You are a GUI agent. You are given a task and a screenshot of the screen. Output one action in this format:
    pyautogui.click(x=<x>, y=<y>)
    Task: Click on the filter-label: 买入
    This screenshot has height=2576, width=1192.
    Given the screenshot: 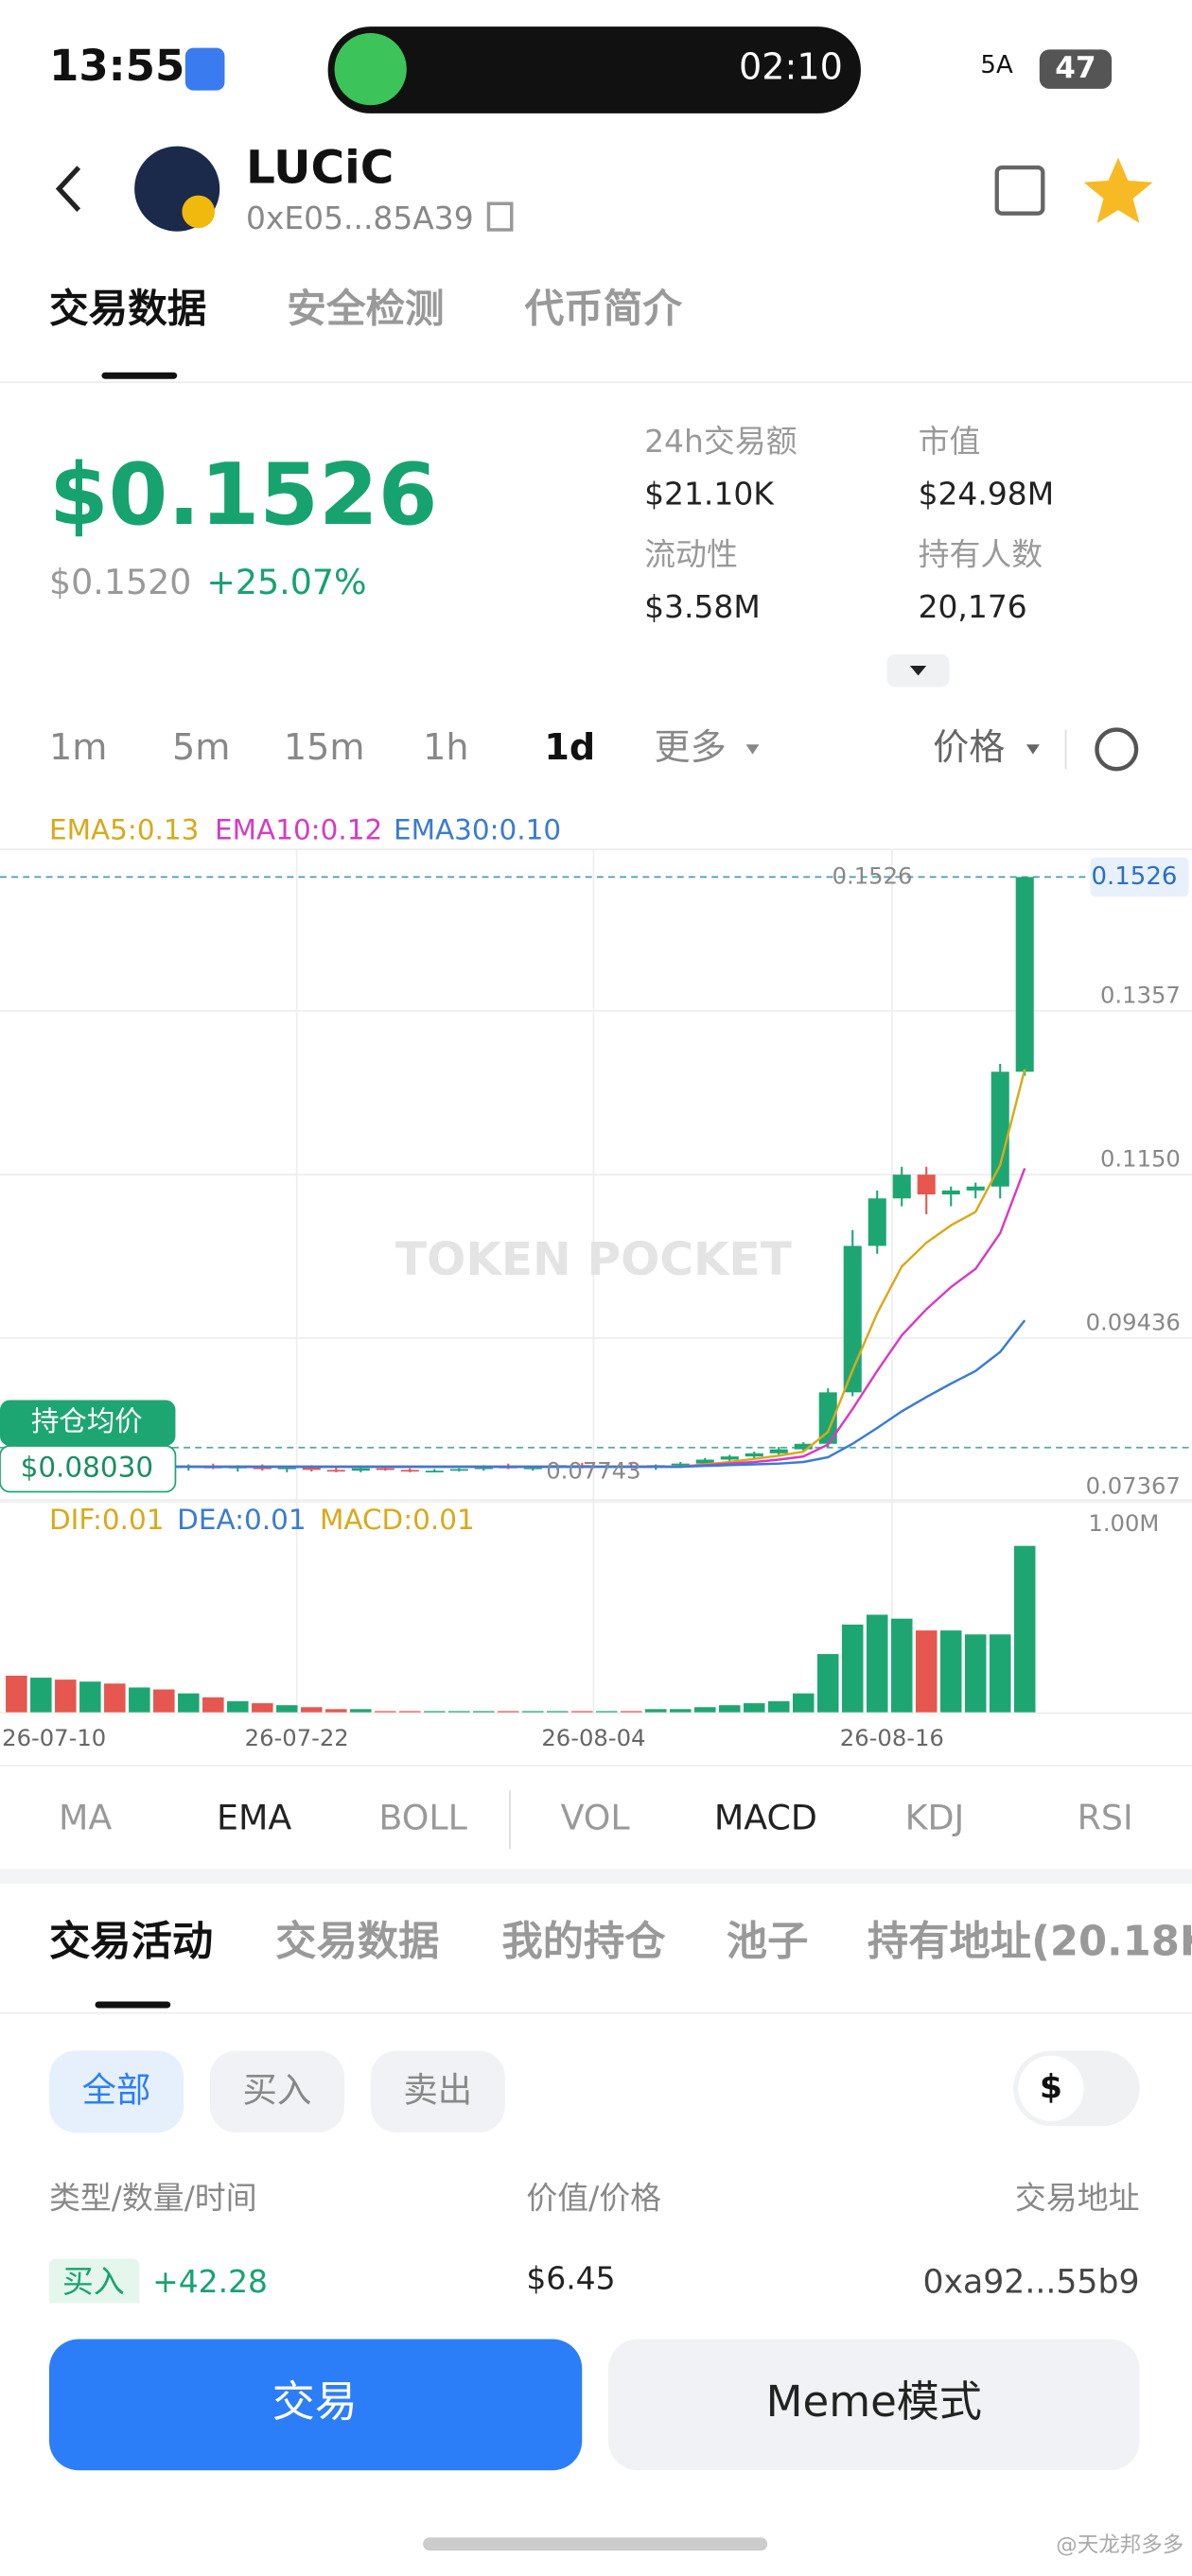 What is the action you would take?
    pyautogui.click(x=277, y=2089)
    